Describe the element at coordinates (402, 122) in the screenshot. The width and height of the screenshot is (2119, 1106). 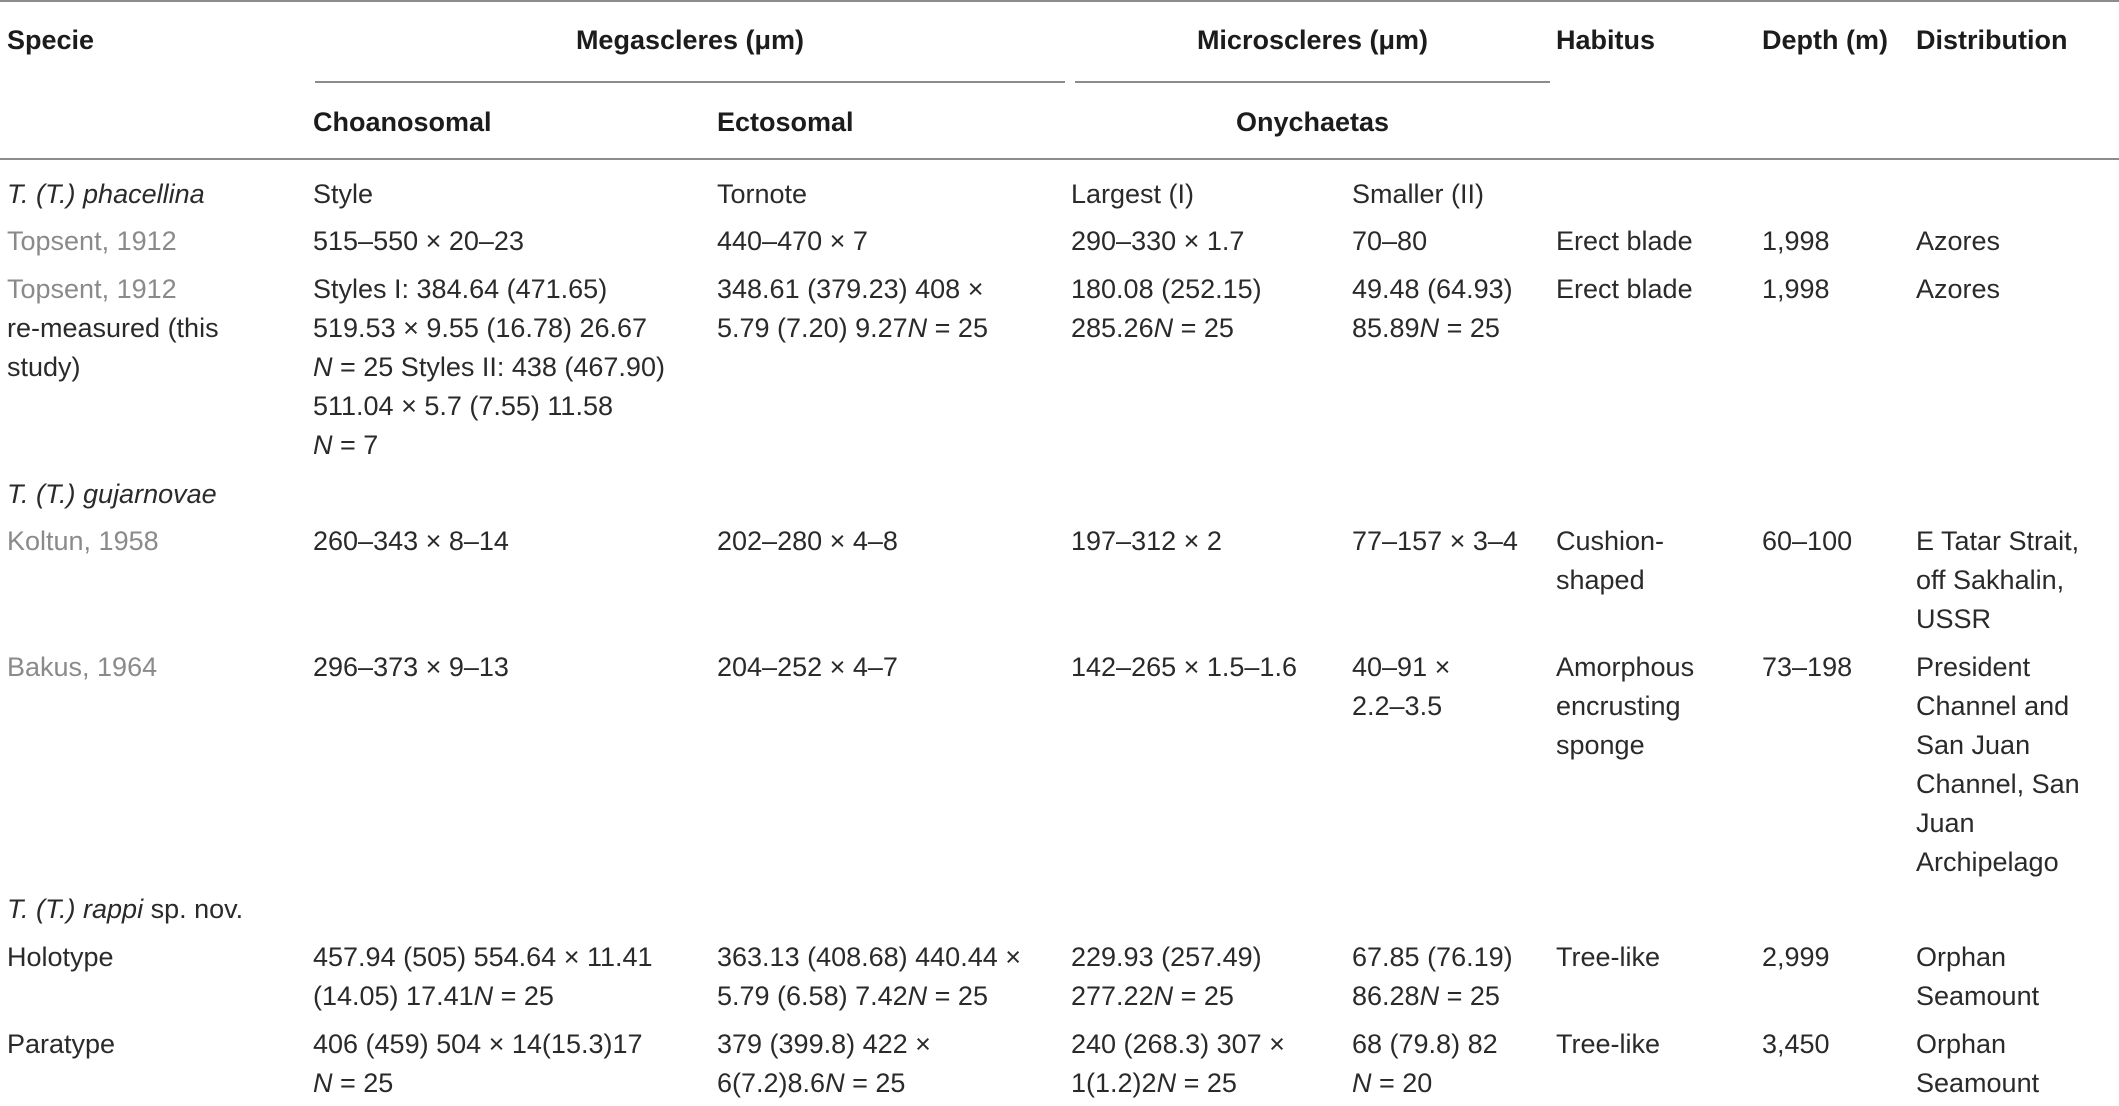
I see `header-choanosomal: Choanosomal` at that location.